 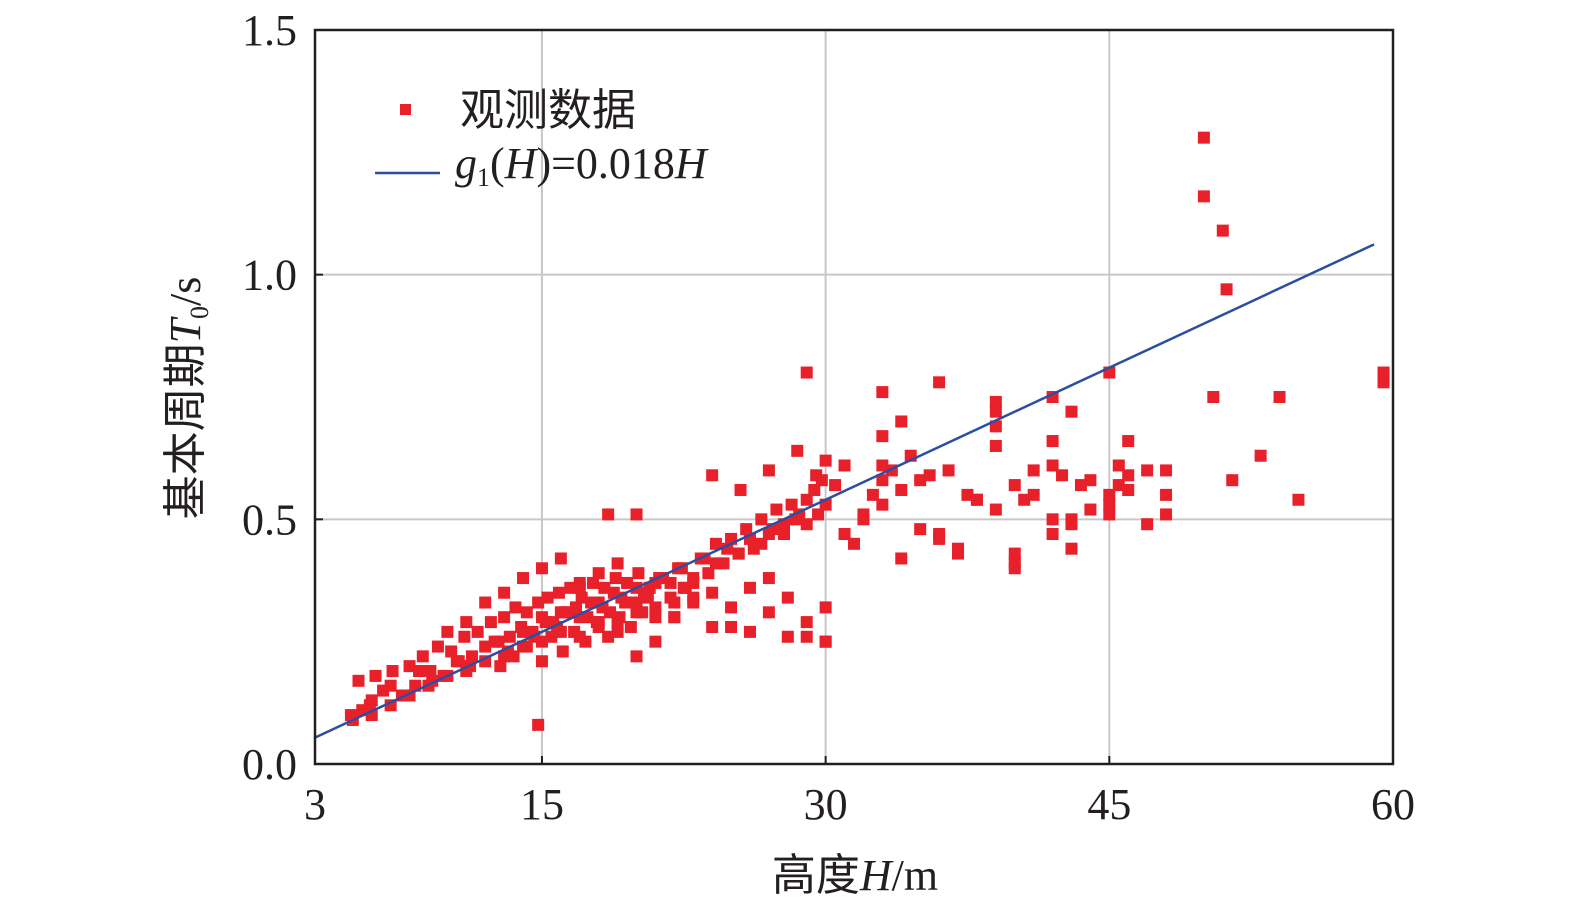 I want to click on legend-fit-eq: )=0.018, so click(x=605, y=163).